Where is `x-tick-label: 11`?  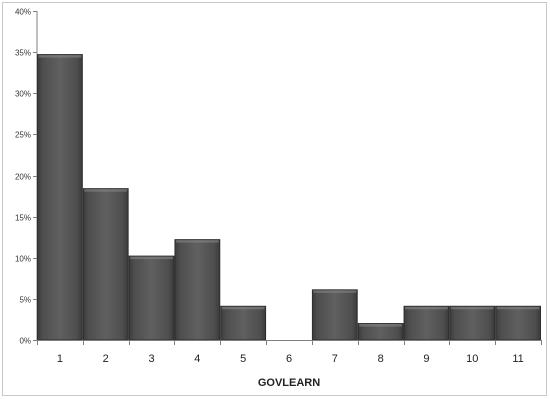
x-tick-label: 11 is located at coordinates (517, 359).